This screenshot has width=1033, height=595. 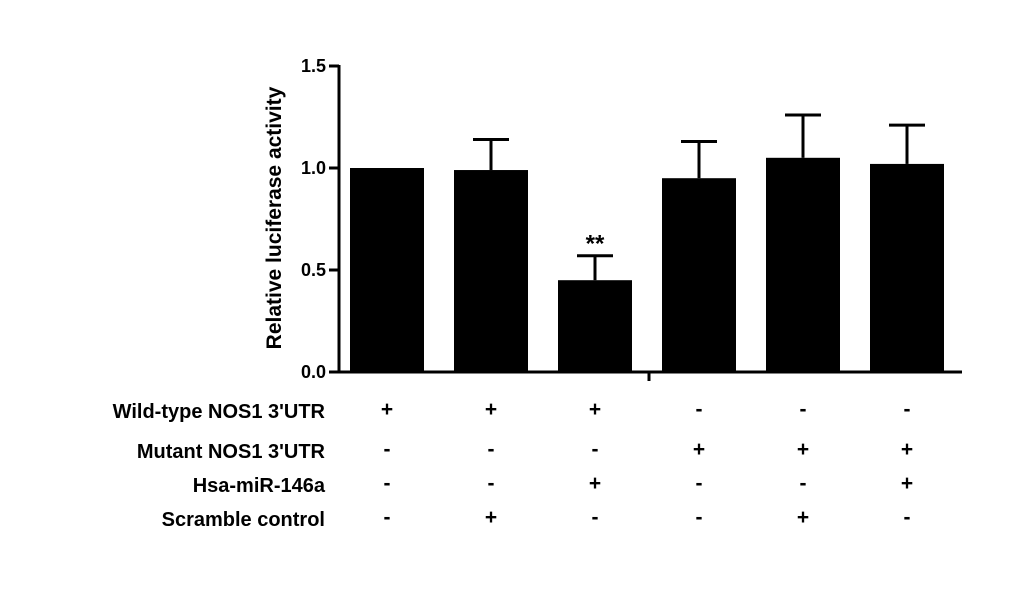 What do you see at coordinates (313, 168) in the screenshot?
I see `y-tick-label: 1.0` at bounding box center [313, 168].